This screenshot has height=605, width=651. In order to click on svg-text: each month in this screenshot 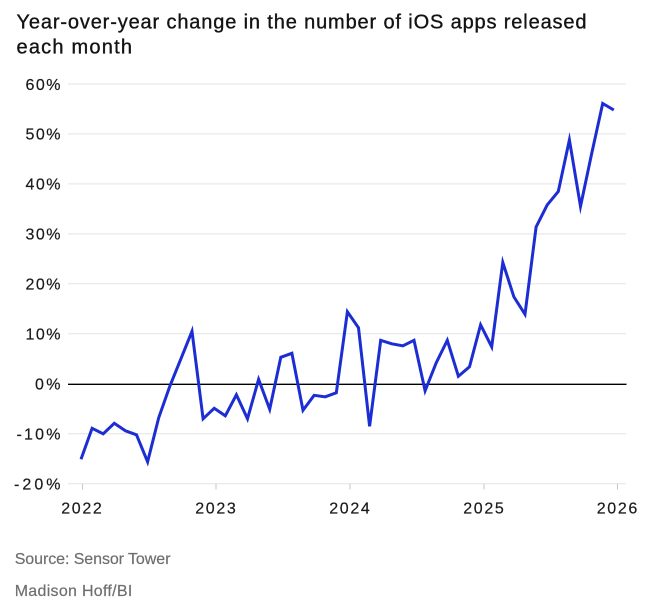, I will do `click(75, 47)`.